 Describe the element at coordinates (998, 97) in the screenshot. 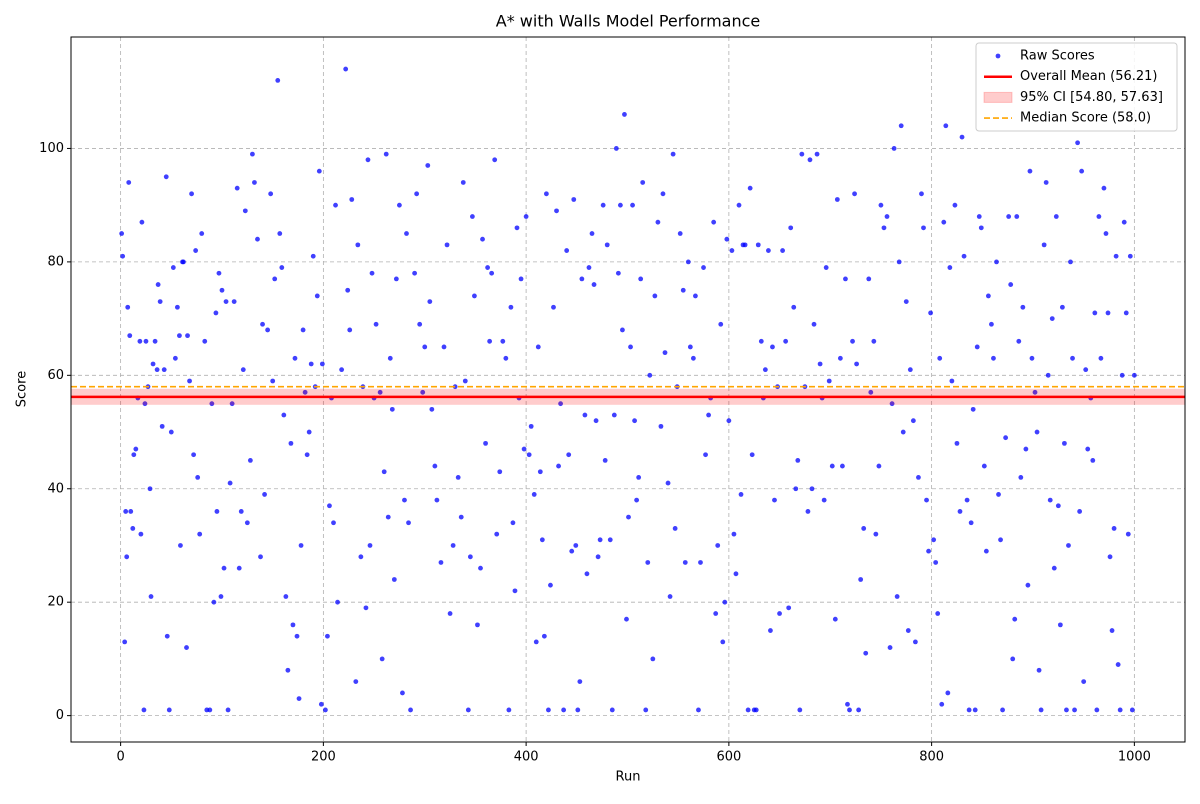

I see `legend-marker` at that location.